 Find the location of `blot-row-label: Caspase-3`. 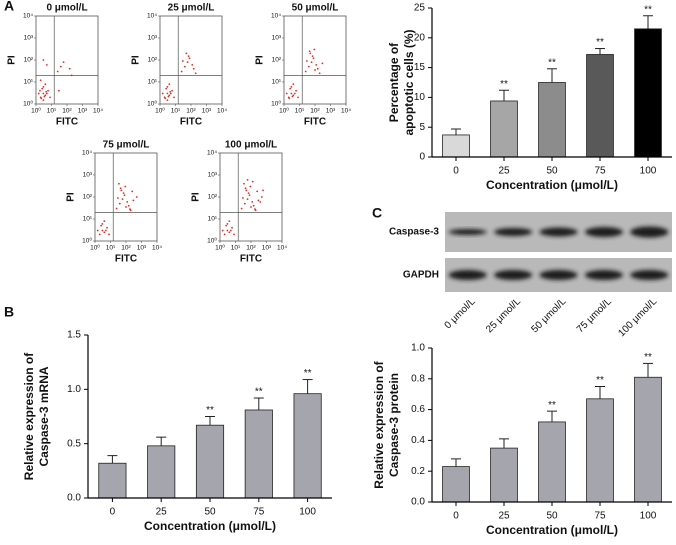

blot-row-label: Caspase-3 is located at coordinates (414, 232).